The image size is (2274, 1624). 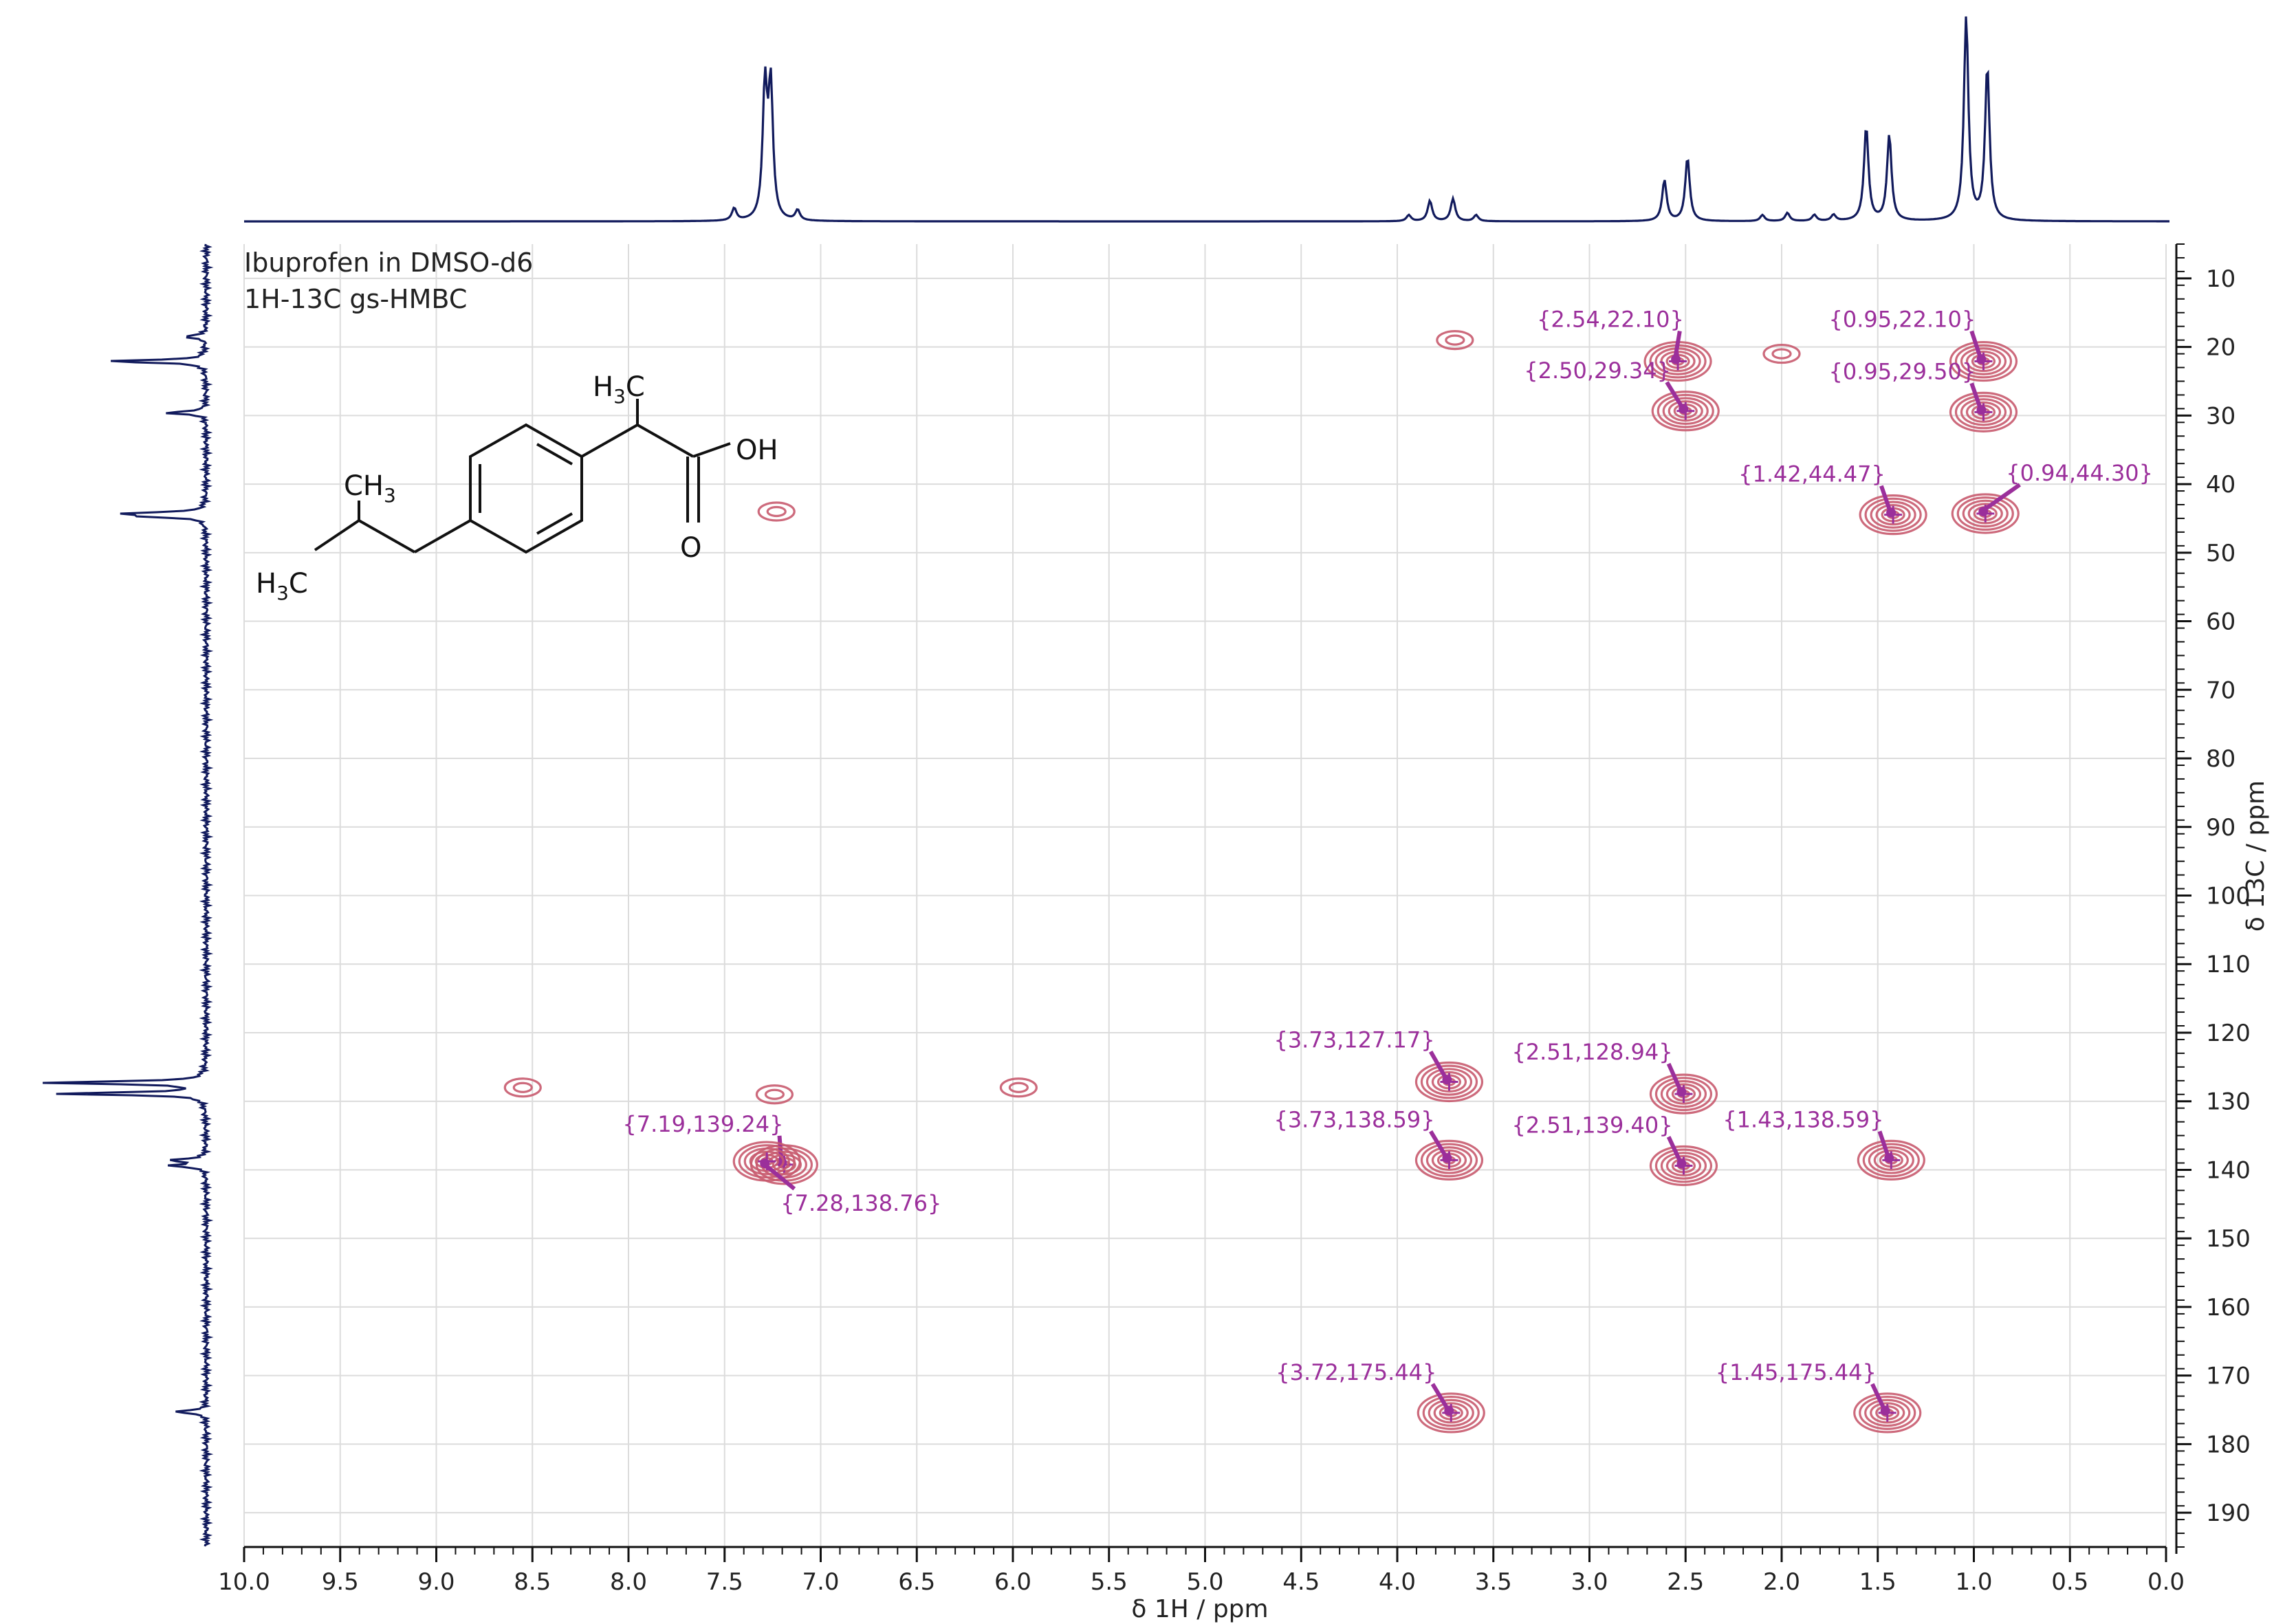 I want to click on x-tick-label: 9.0, so click(x=436, y=1582).